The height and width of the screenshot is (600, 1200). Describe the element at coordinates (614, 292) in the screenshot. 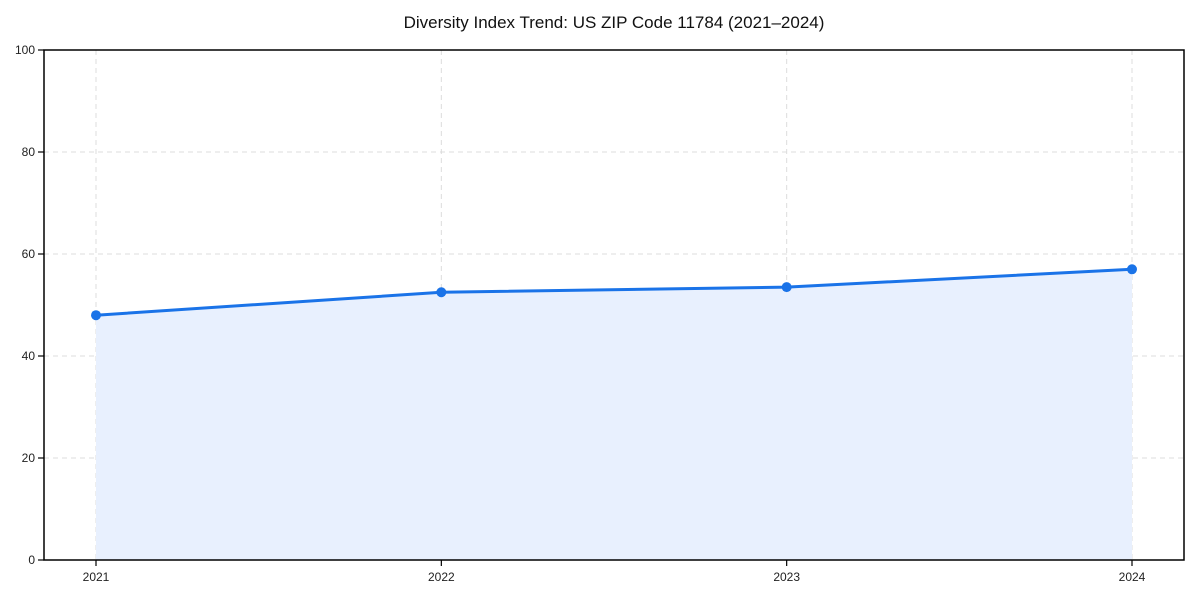

I see `trend-line` at that location.